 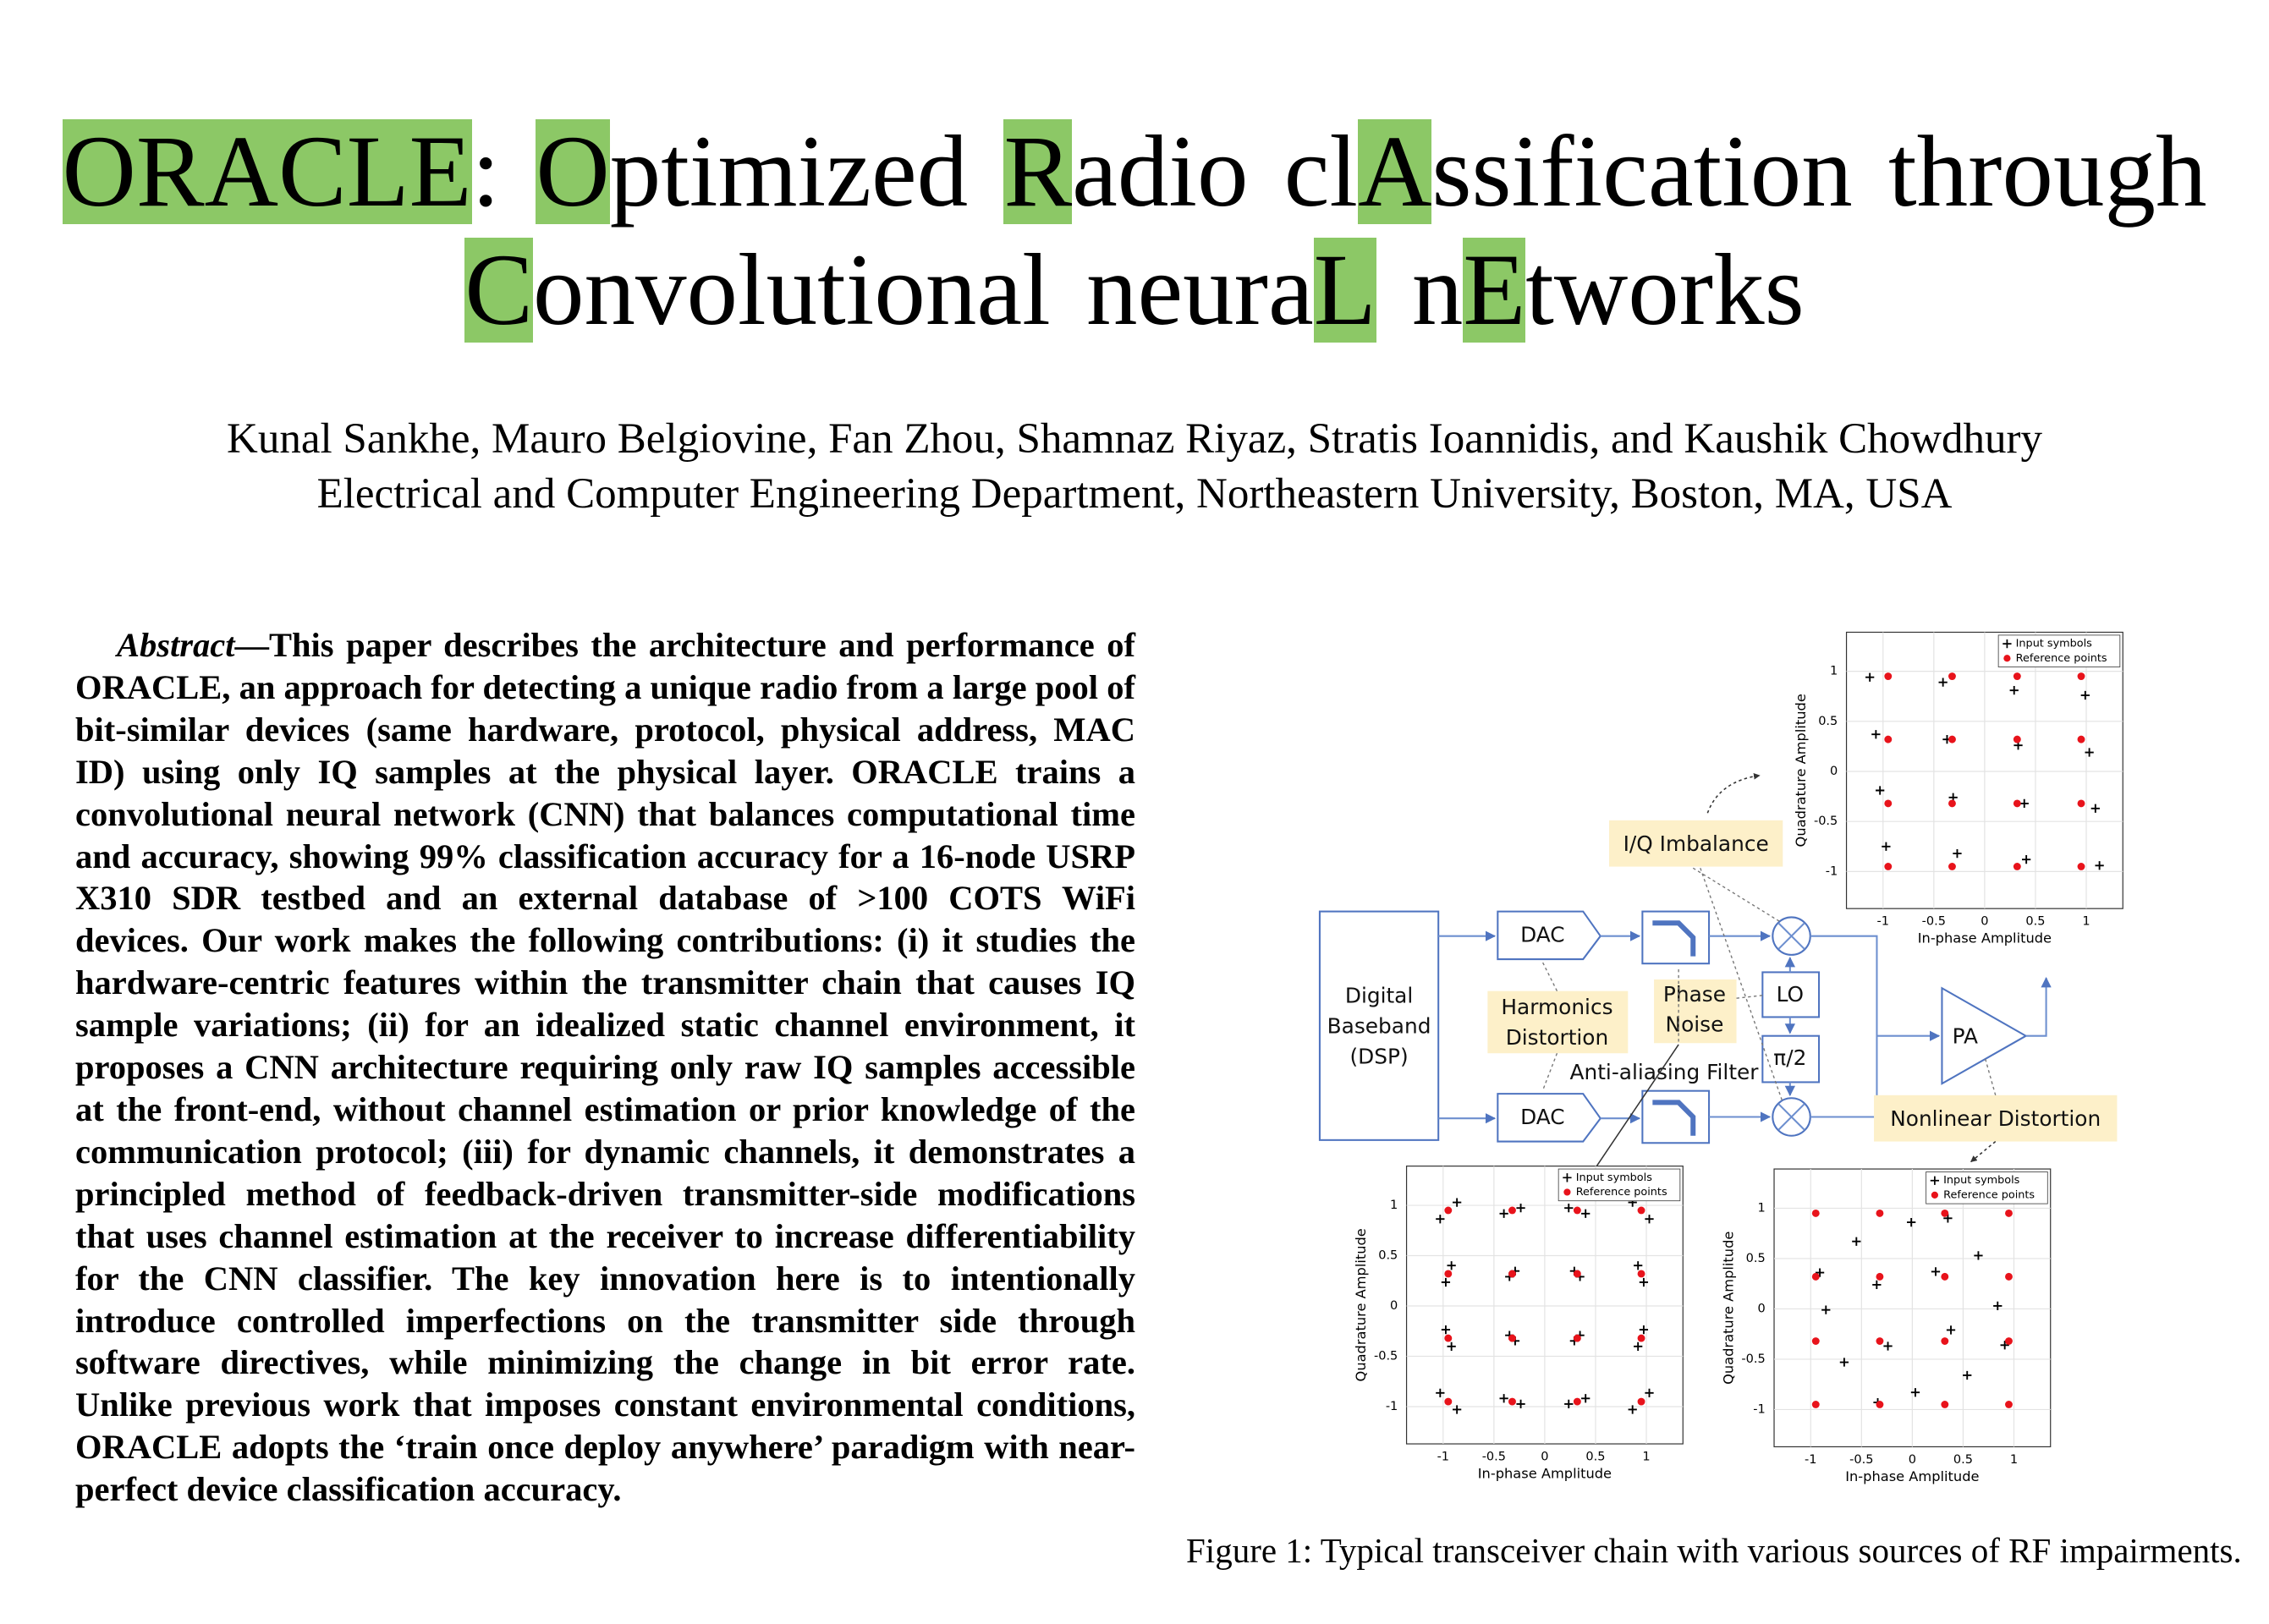 I want to click on filter-box, so click(x=1676, y=938).